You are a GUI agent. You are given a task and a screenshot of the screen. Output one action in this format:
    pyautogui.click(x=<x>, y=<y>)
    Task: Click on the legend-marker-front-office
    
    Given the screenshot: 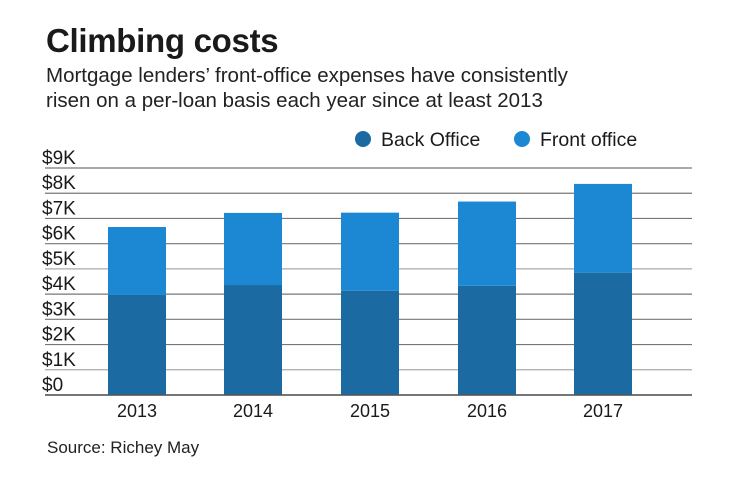 What is the action you would take?
    pyautogui.click(x=522, y=139)
    